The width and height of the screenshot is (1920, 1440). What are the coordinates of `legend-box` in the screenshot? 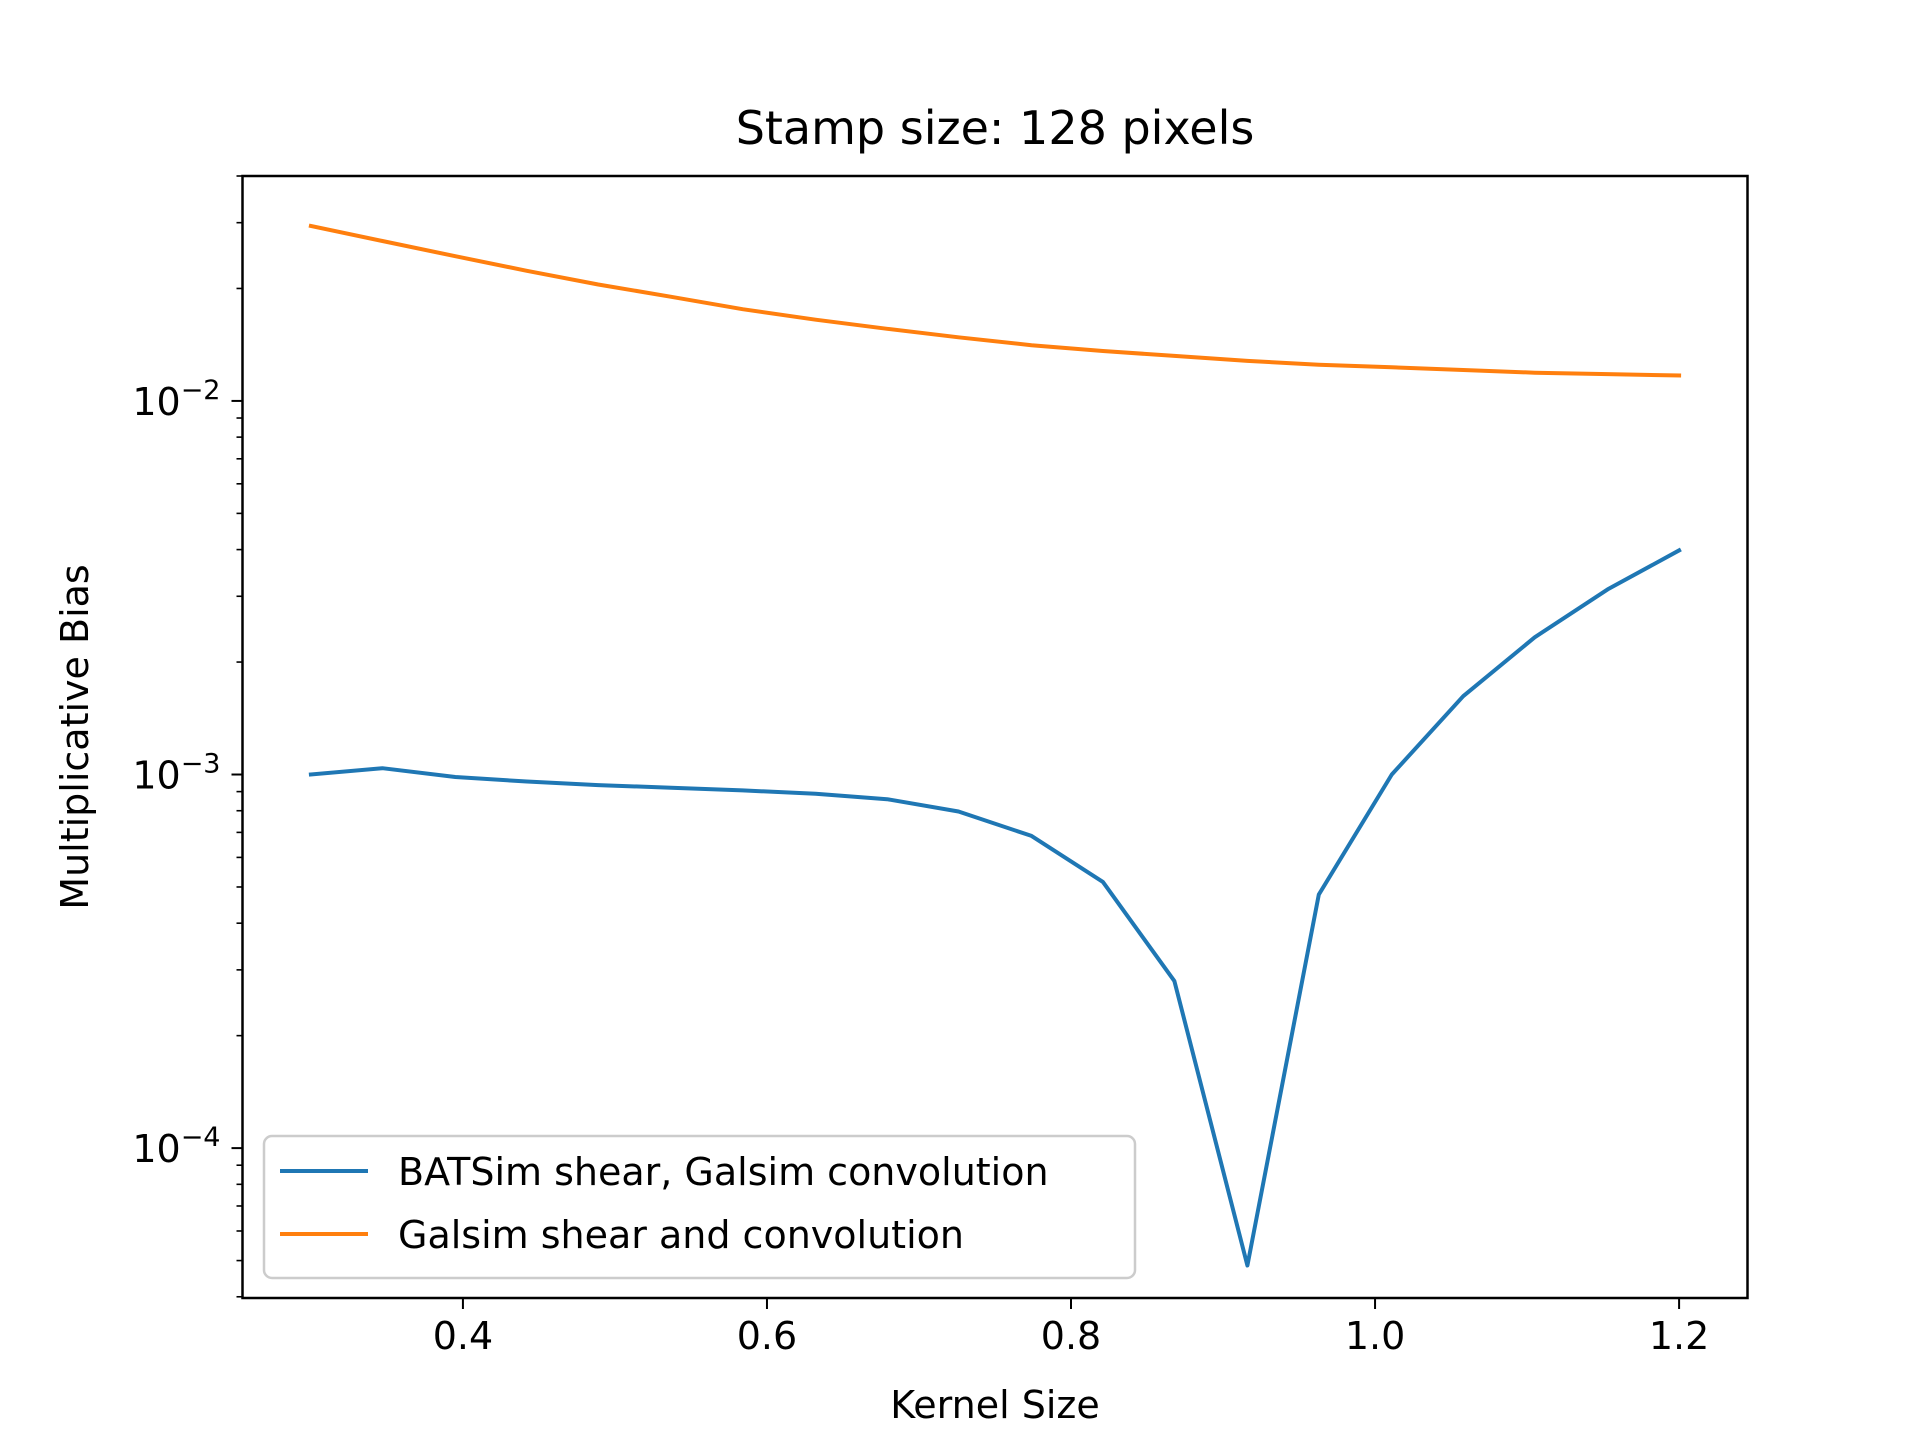 It's located at (699, 1207).